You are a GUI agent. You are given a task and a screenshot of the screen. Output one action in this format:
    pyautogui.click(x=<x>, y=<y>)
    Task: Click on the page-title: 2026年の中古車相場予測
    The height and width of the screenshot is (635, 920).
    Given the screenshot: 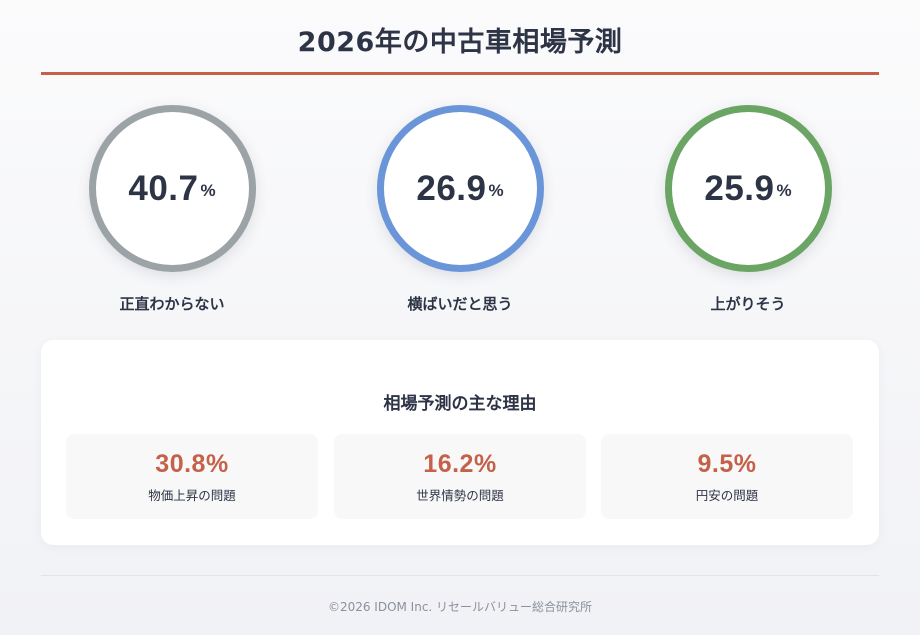 What is the action you would take?
    pyautogui.click(x=460, y=42)
    